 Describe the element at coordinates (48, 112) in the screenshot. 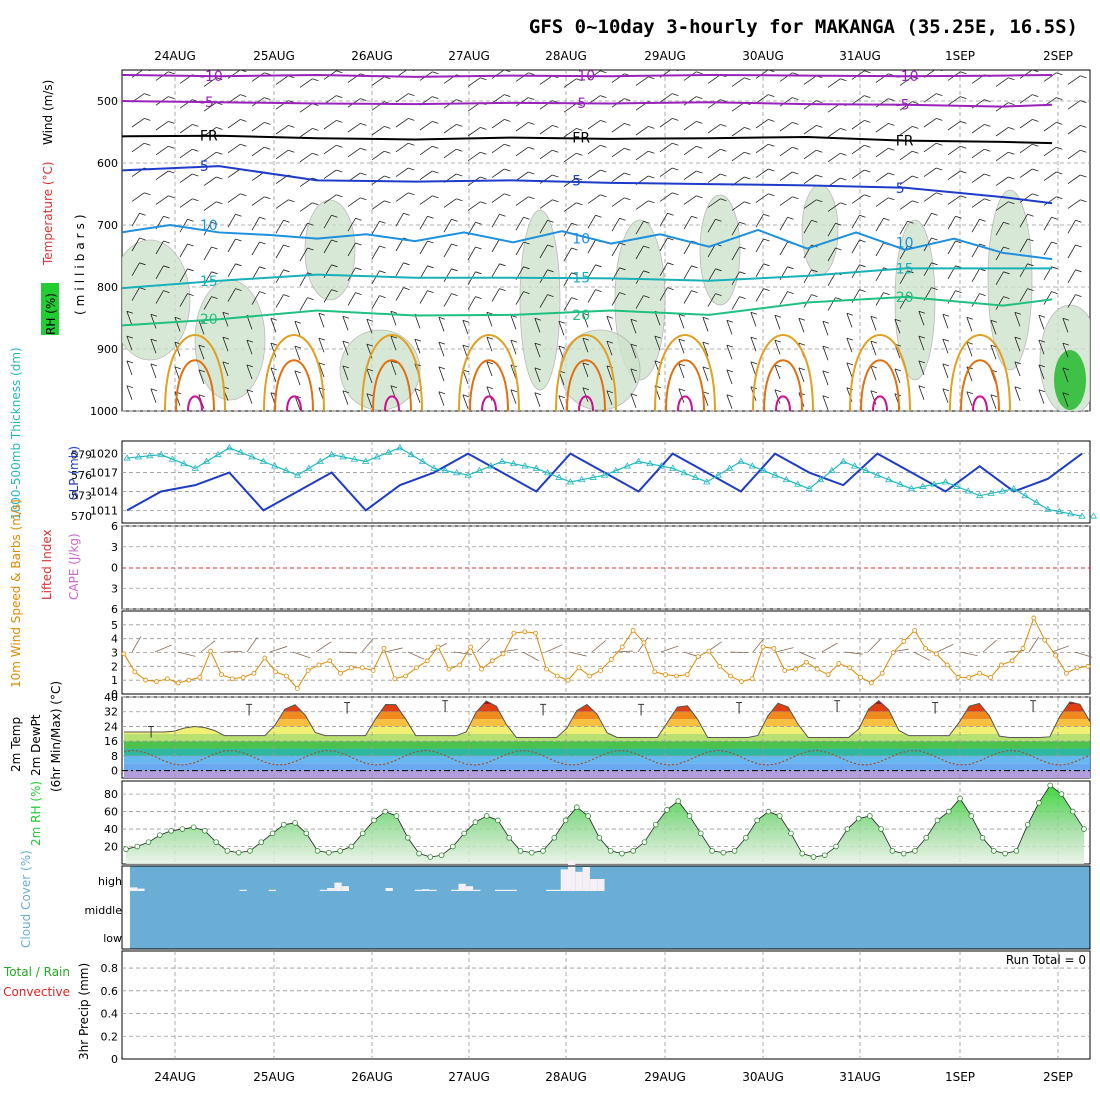

I see `wind-label: Wind (m/s)` at that location.